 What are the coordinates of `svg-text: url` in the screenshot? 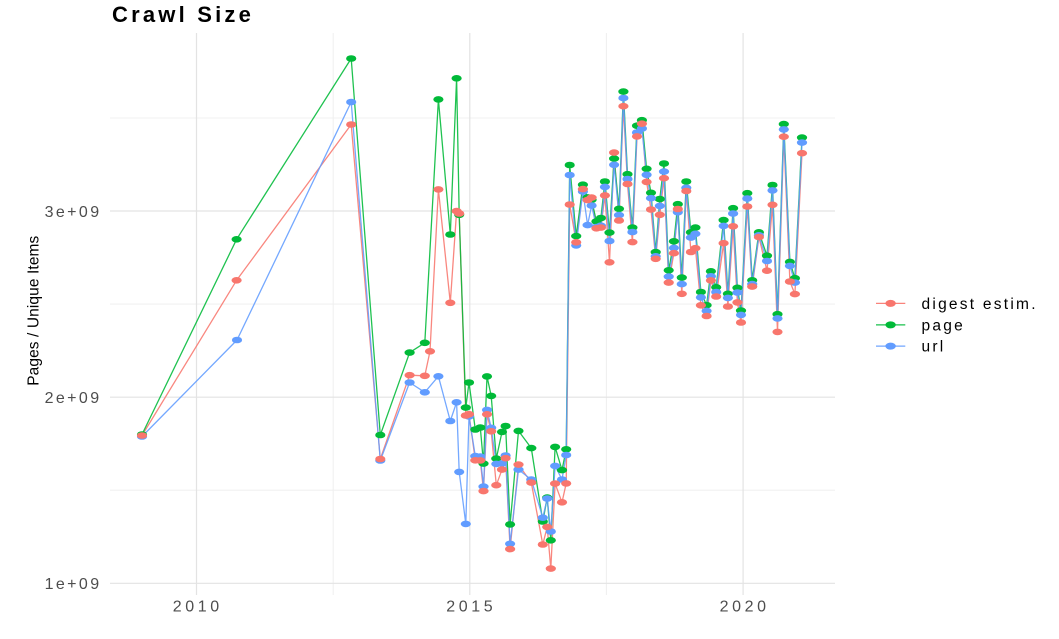 It's located at (934, 347).